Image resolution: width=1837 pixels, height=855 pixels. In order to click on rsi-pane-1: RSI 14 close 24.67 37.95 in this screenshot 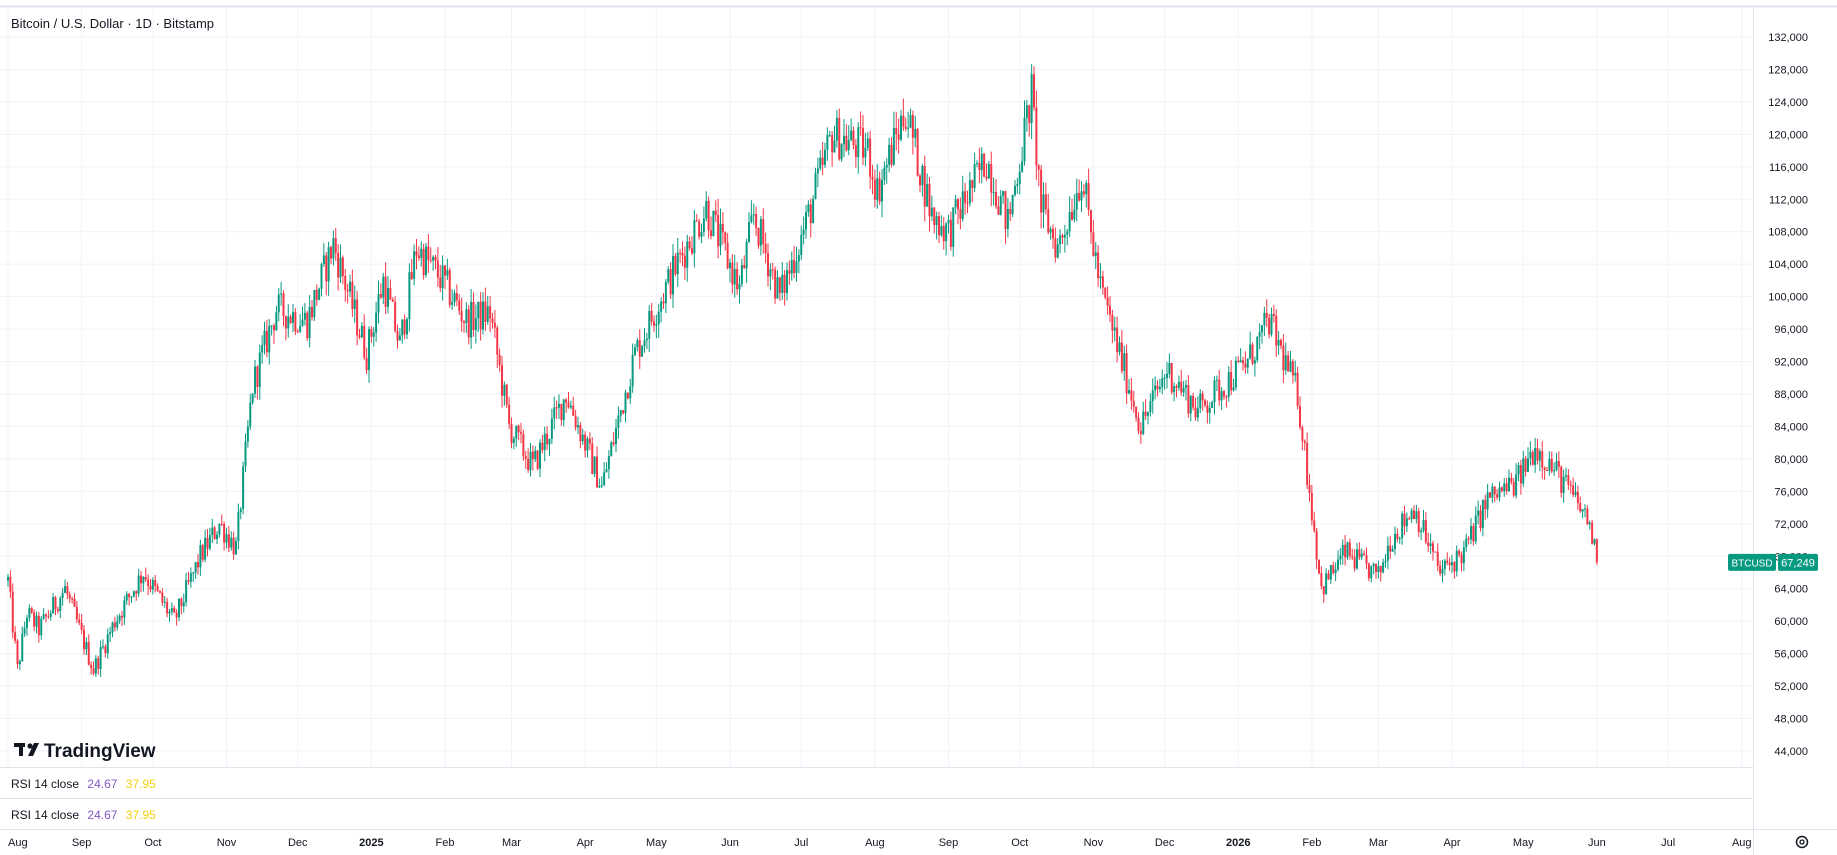, I will do `click(83, 784)`.